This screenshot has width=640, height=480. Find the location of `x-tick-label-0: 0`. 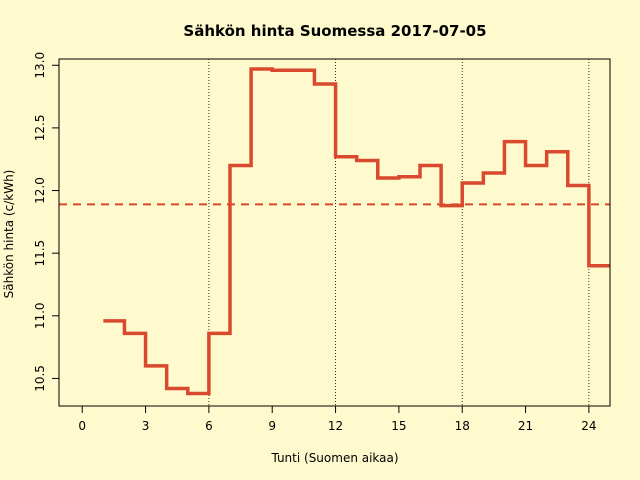

x-tick-label-0: 0 is located at coordinates (82, 426).